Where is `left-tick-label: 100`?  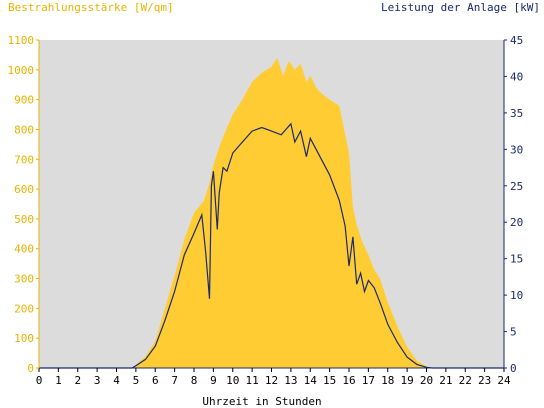
left-tick-label: 100 is located at coordinates (24, 338).